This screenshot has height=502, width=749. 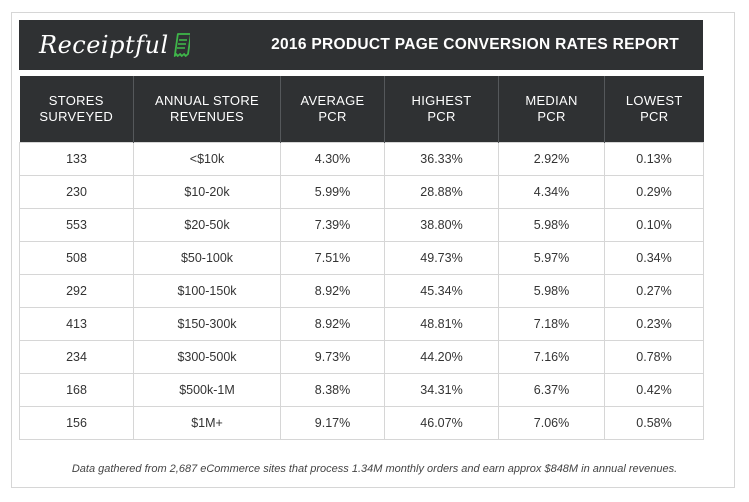 What do you see at coordinates (551, 357) in the screenshot?
I see `median-pcr-cell: 7.16%` at bounding box center [551, 357].